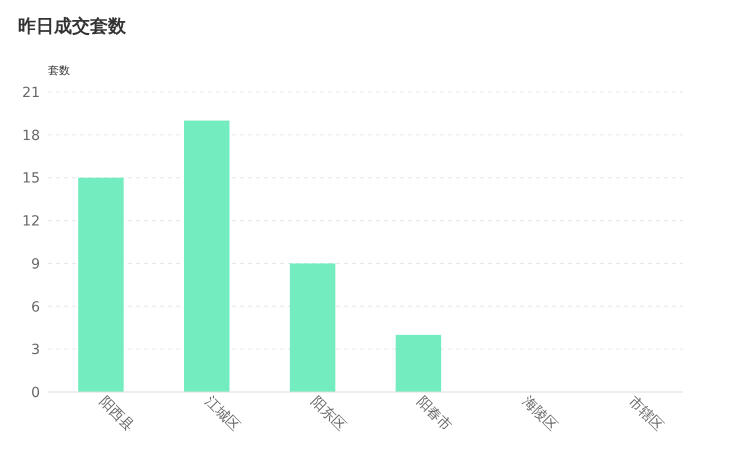 The height and width of the screenshot is (470, 730). Describe the element at coordinates (222, 413) in the screenshot. I see `x-tick-label: 江城区` at that location.